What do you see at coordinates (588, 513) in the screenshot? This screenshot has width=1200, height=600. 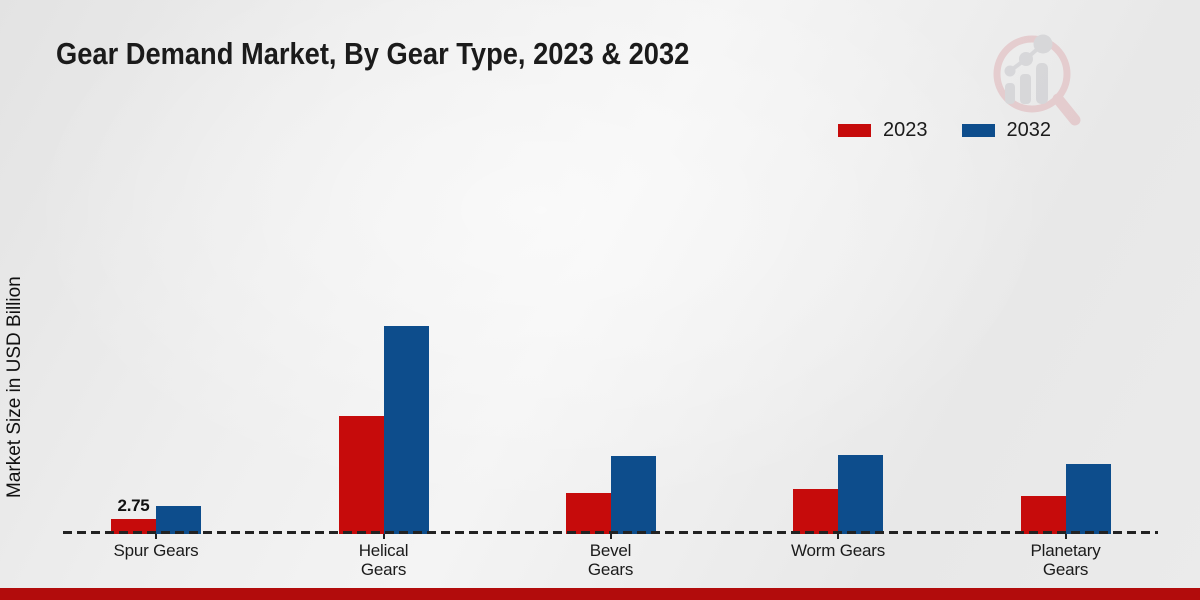 I see `bar-2023-bevel-gears` at bounding box center [588, 513].